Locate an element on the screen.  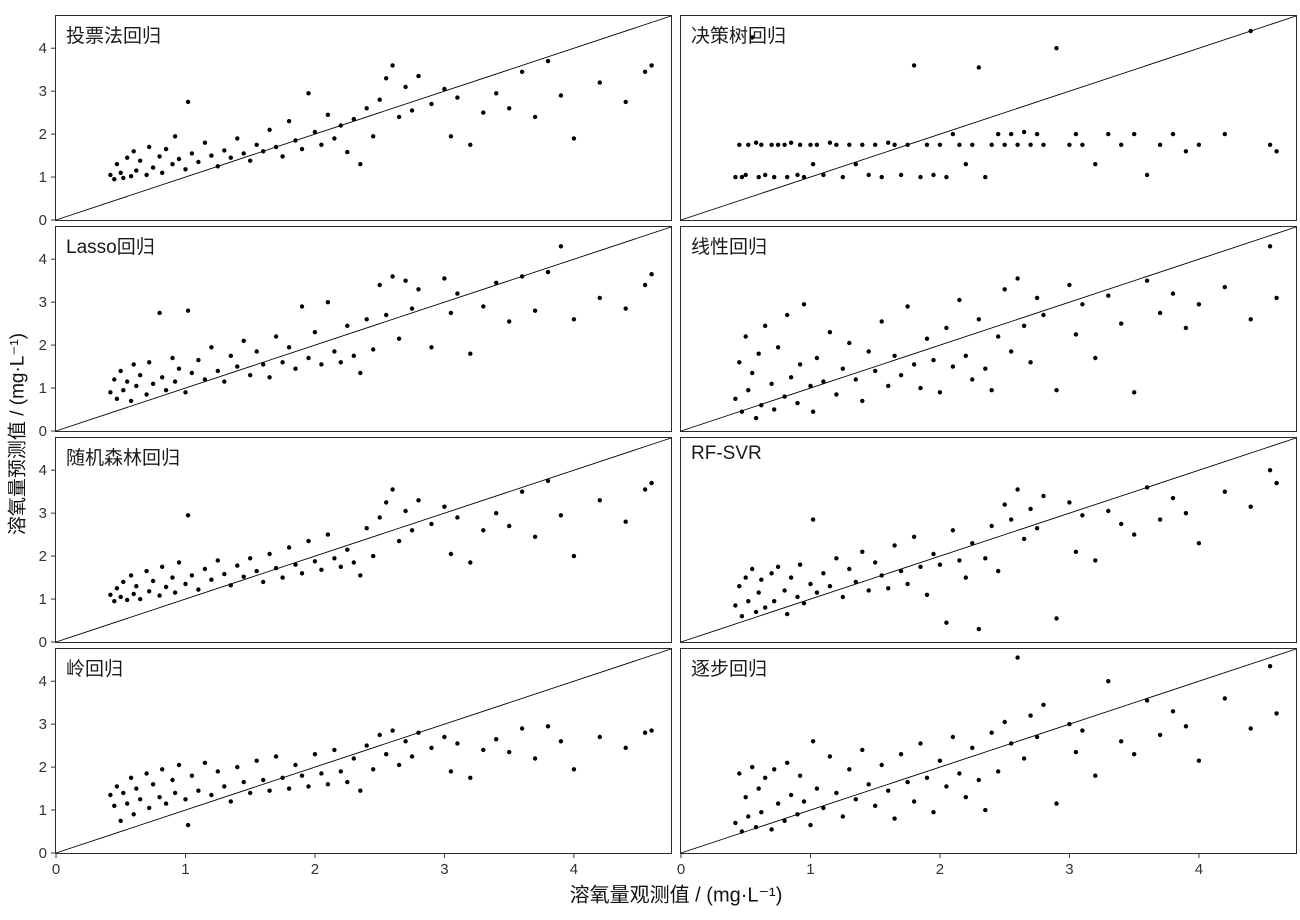
x-tick-label: 4 is located at coordinates (574, 869).